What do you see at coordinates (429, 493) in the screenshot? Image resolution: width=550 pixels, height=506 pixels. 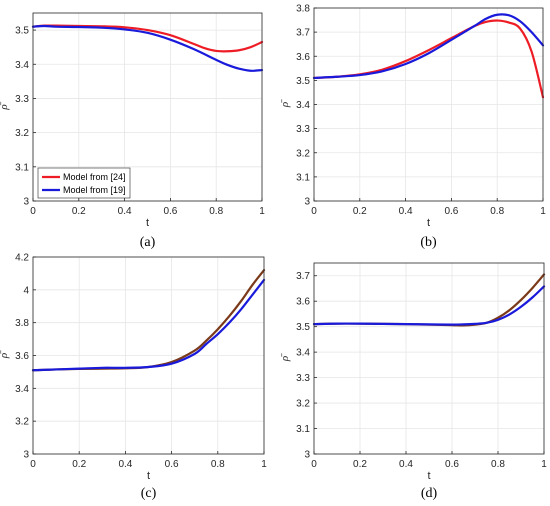 I see `panel-label: (d)` at bounding box center [429, 493].